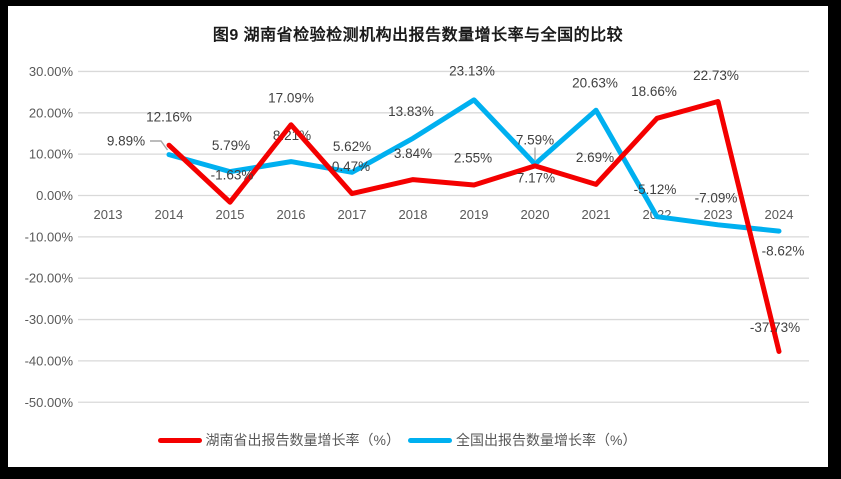 This screenshot has height=479, width=841. What do you see at coordinates (783, 251) in the screenshot?
I see `national-data-label: -8.62%` at bounding box center [783, 251].